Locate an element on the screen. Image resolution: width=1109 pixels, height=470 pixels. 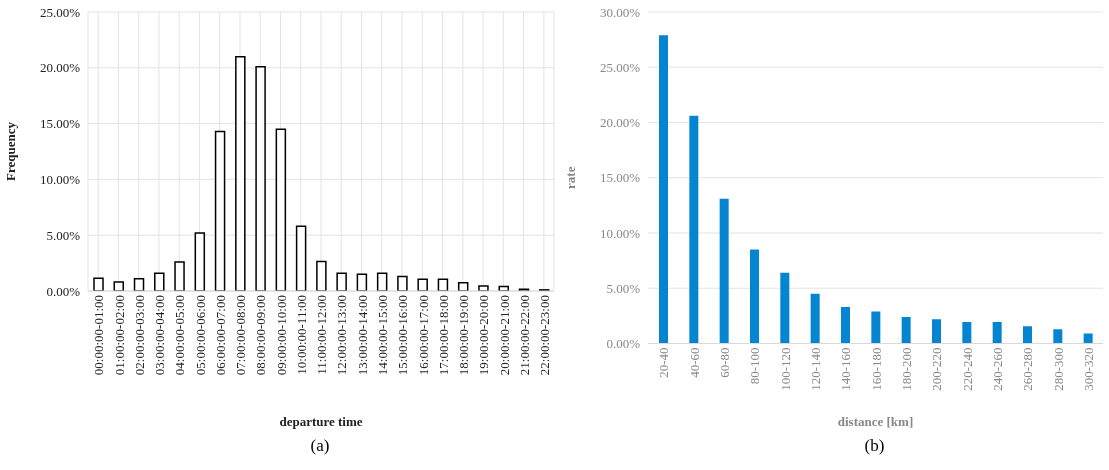
x-tick-label: 200-220 is located at coordinates (937, 369).